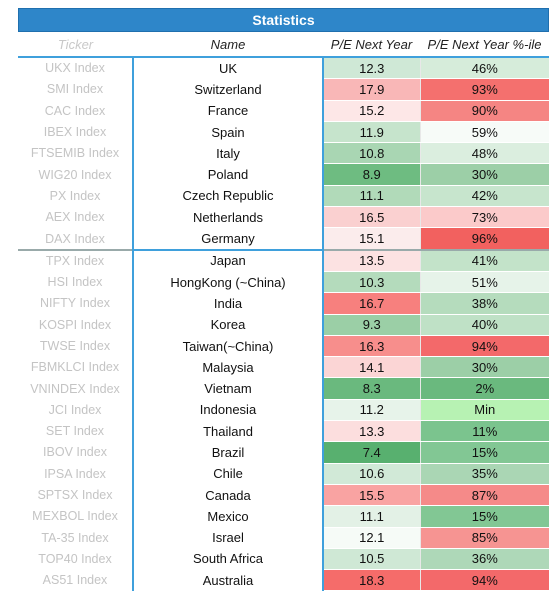  Describe the element at coordinates (228, 538) in the screenshot. I see `name-cell: Israel` at that location.